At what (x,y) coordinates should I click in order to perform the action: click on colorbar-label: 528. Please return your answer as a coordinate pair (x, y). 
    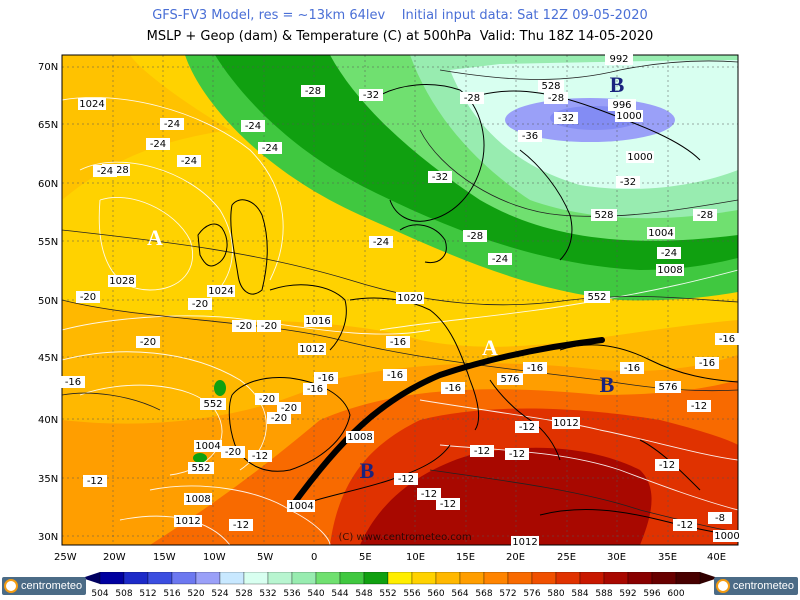
    Looking at the image, I should click on (243, 594).